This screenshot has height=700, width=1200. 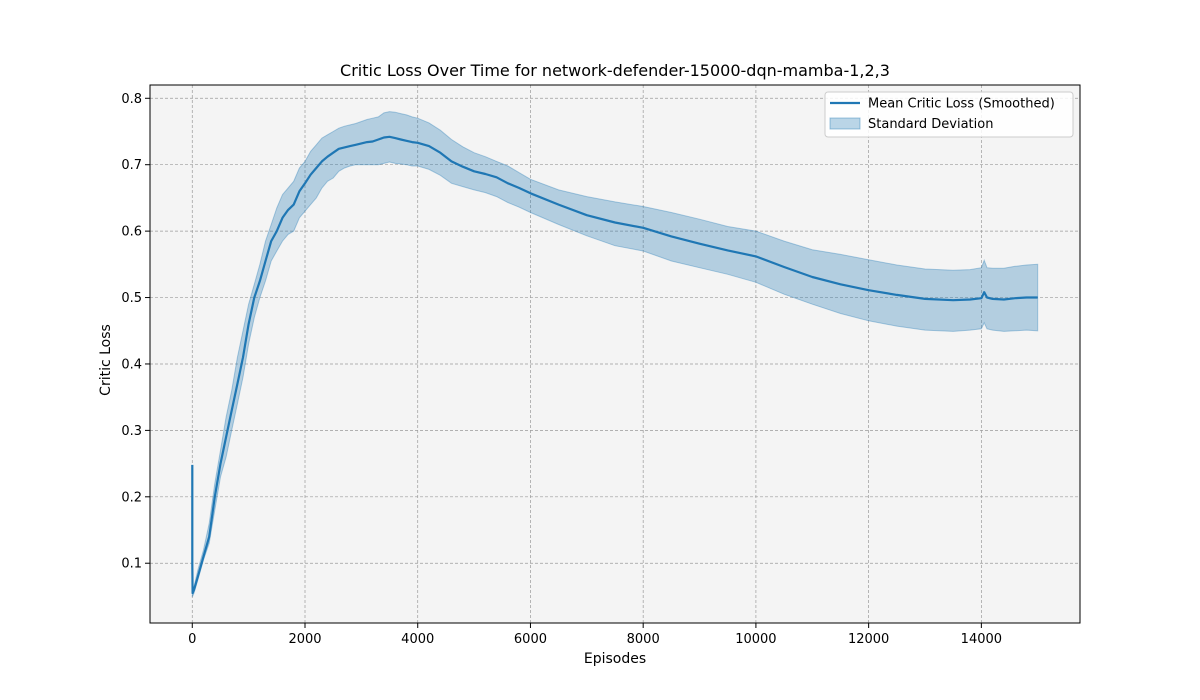 I want to click on y-tick-label: 0.7, so click(x=131, y=165).